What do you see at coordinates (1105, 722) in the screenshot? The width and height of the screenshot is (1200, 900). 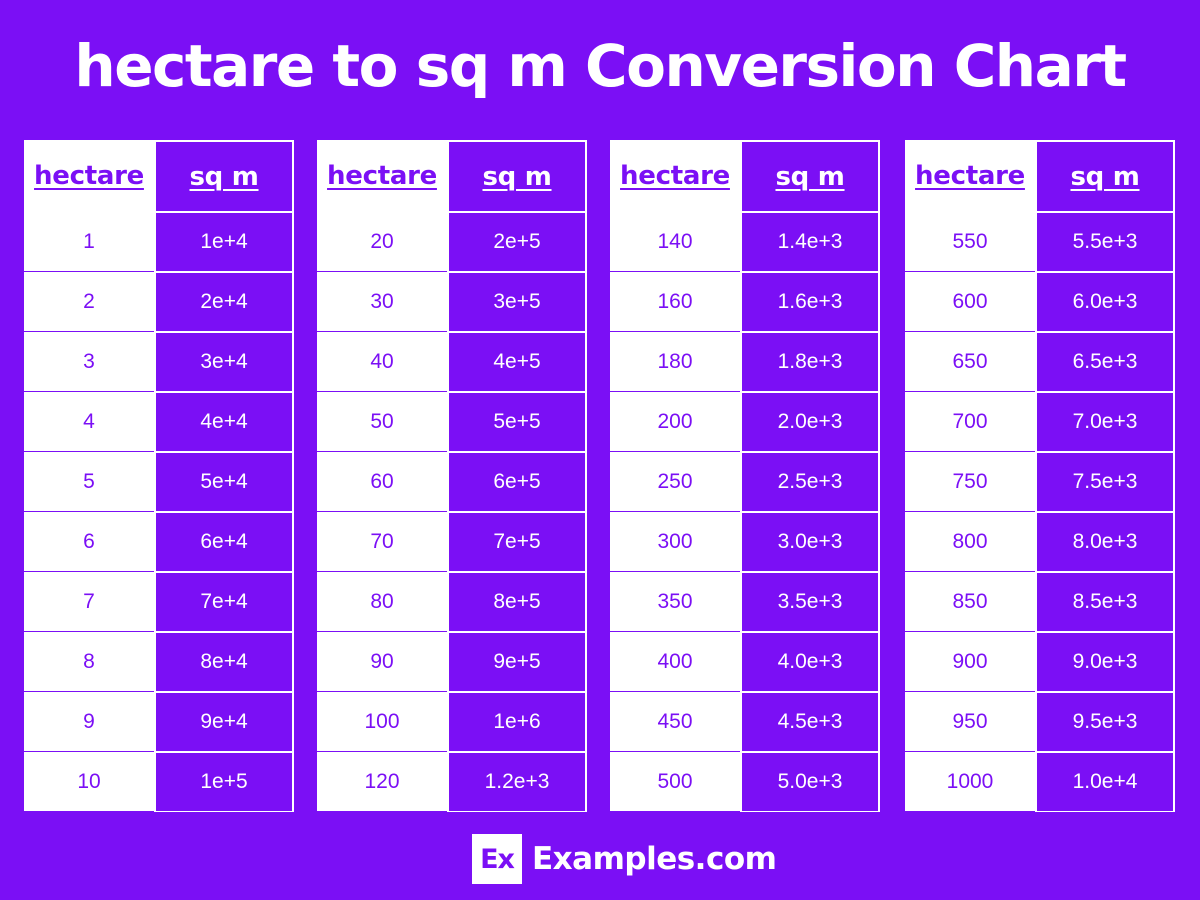 I see `sq-m-value-cell: 9.5e+3` at bounding box center [1105, 722].